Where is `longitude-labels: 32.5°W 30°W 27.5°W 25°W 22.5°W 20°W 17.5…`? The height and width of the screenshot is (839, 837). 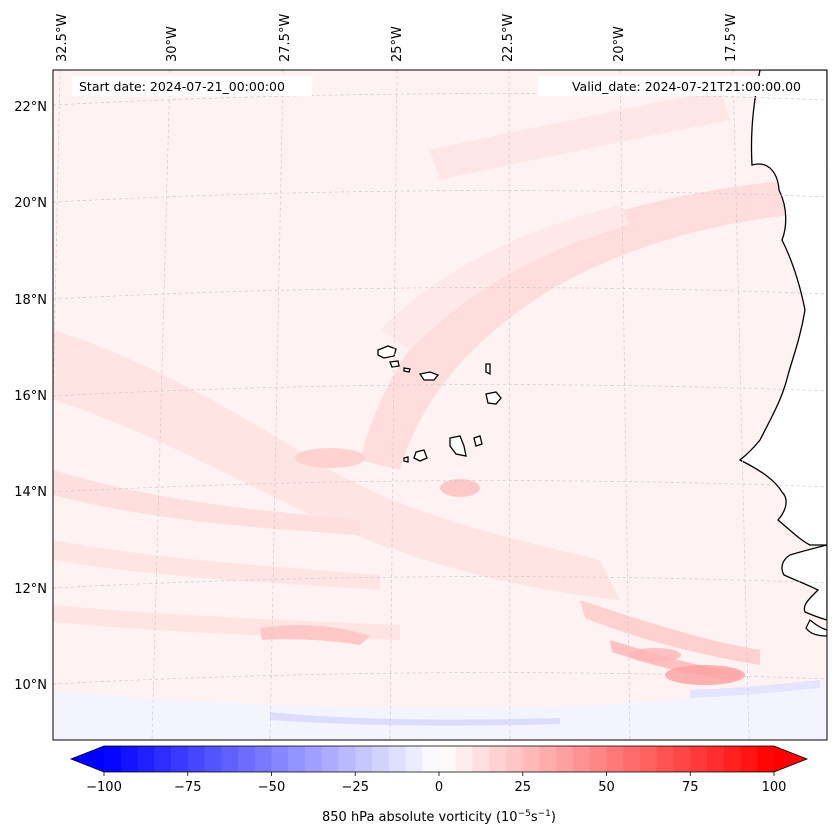
longitude-labels: 32.5°W 30°W 27.5°W 25°W 22.5°W 20°W 17.5… is located at coordinates (397, 38).